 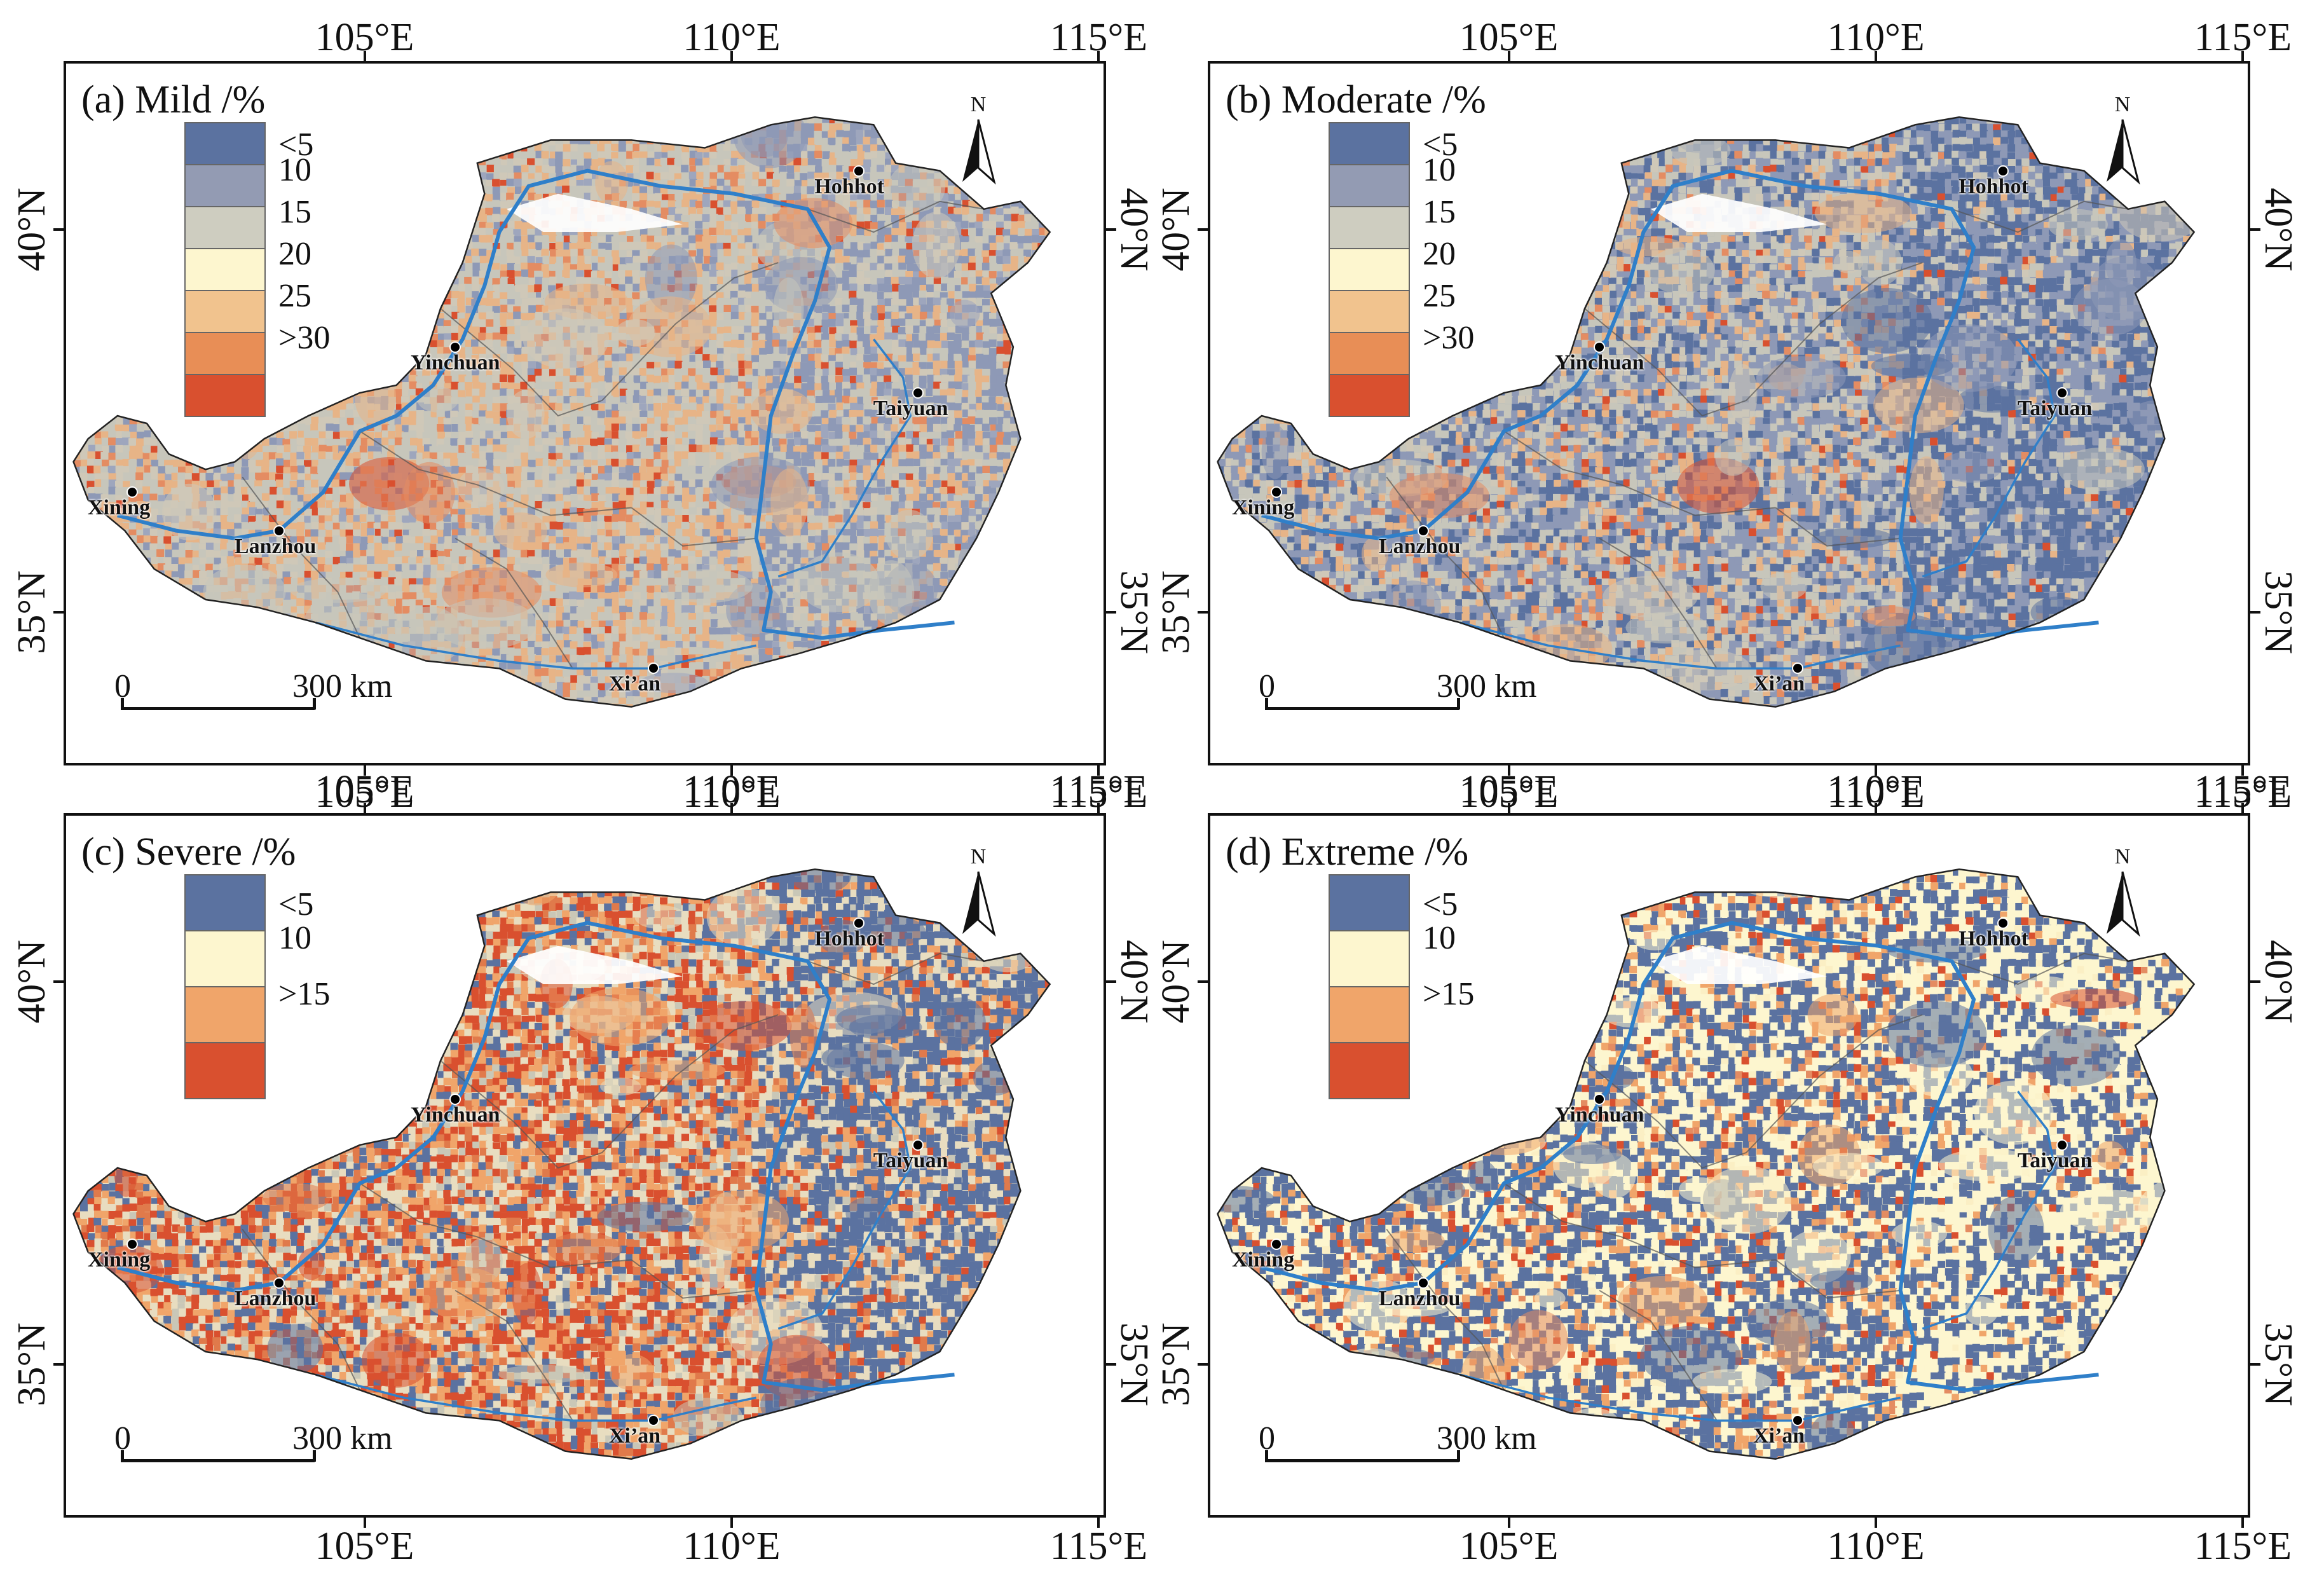 What do you see at coordinates (1356, 100) in the screenshot?
I see `panel-title: (b) Moderate /%` at bounding box center [1356, 100].